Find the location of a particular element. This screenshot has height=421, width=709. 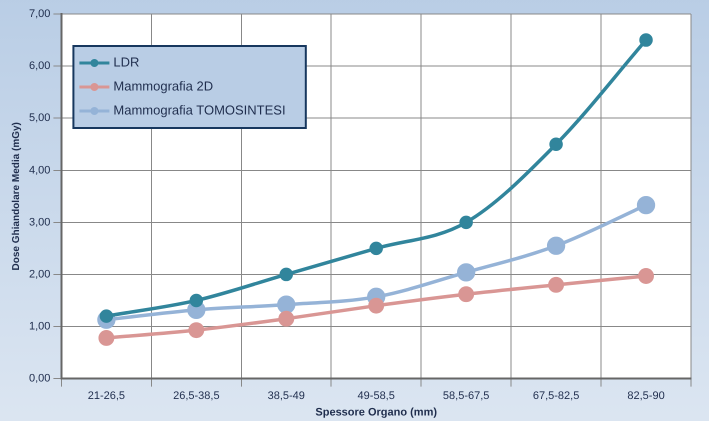

x-tick-label: 38,5-49 is located at coordinates (286, 396).